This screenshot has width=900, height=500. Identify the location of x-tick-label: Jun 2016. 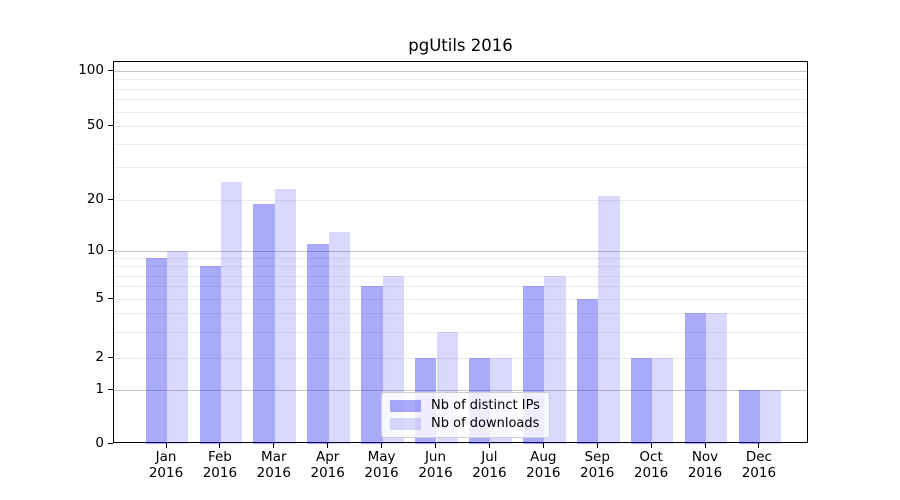
(436, 465).